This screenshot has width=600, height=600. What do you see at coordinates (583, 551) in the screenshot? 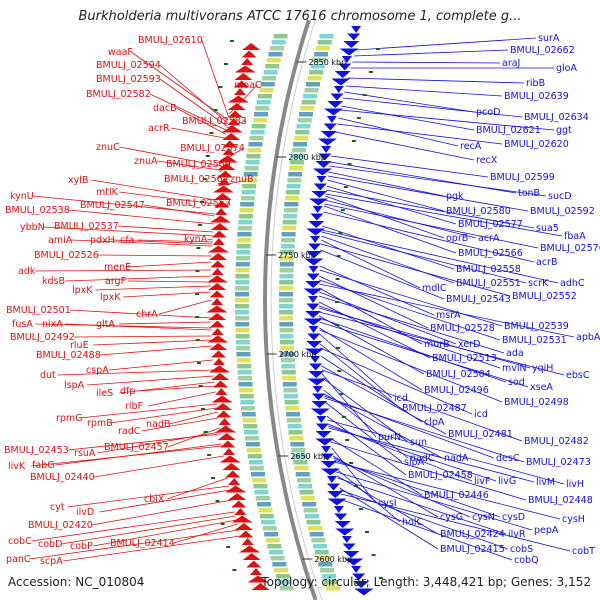
I see `gene-label-reverse: cobT` at bounding box center [583, 551].